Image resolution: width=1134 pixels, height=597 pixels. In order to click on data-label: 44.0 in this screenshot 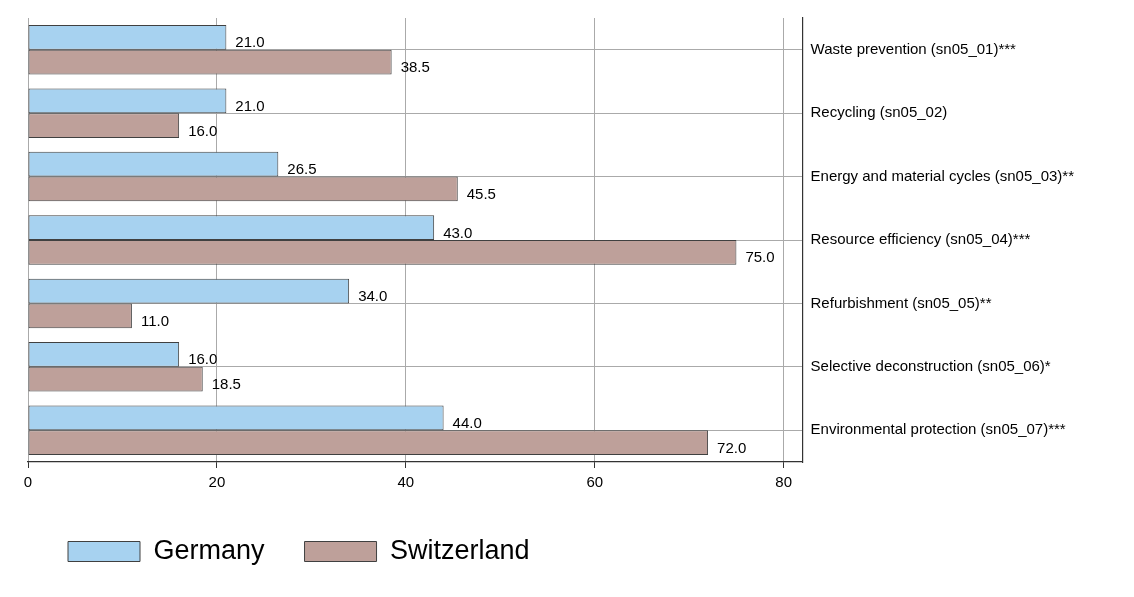, I will do `click(467, 422)`.